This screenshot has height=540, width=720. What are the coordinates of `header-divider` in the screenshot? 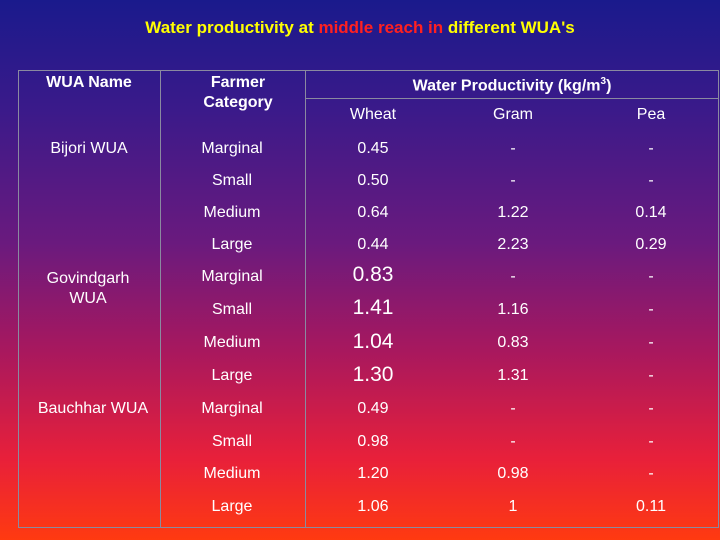 It's located at (512, 98).